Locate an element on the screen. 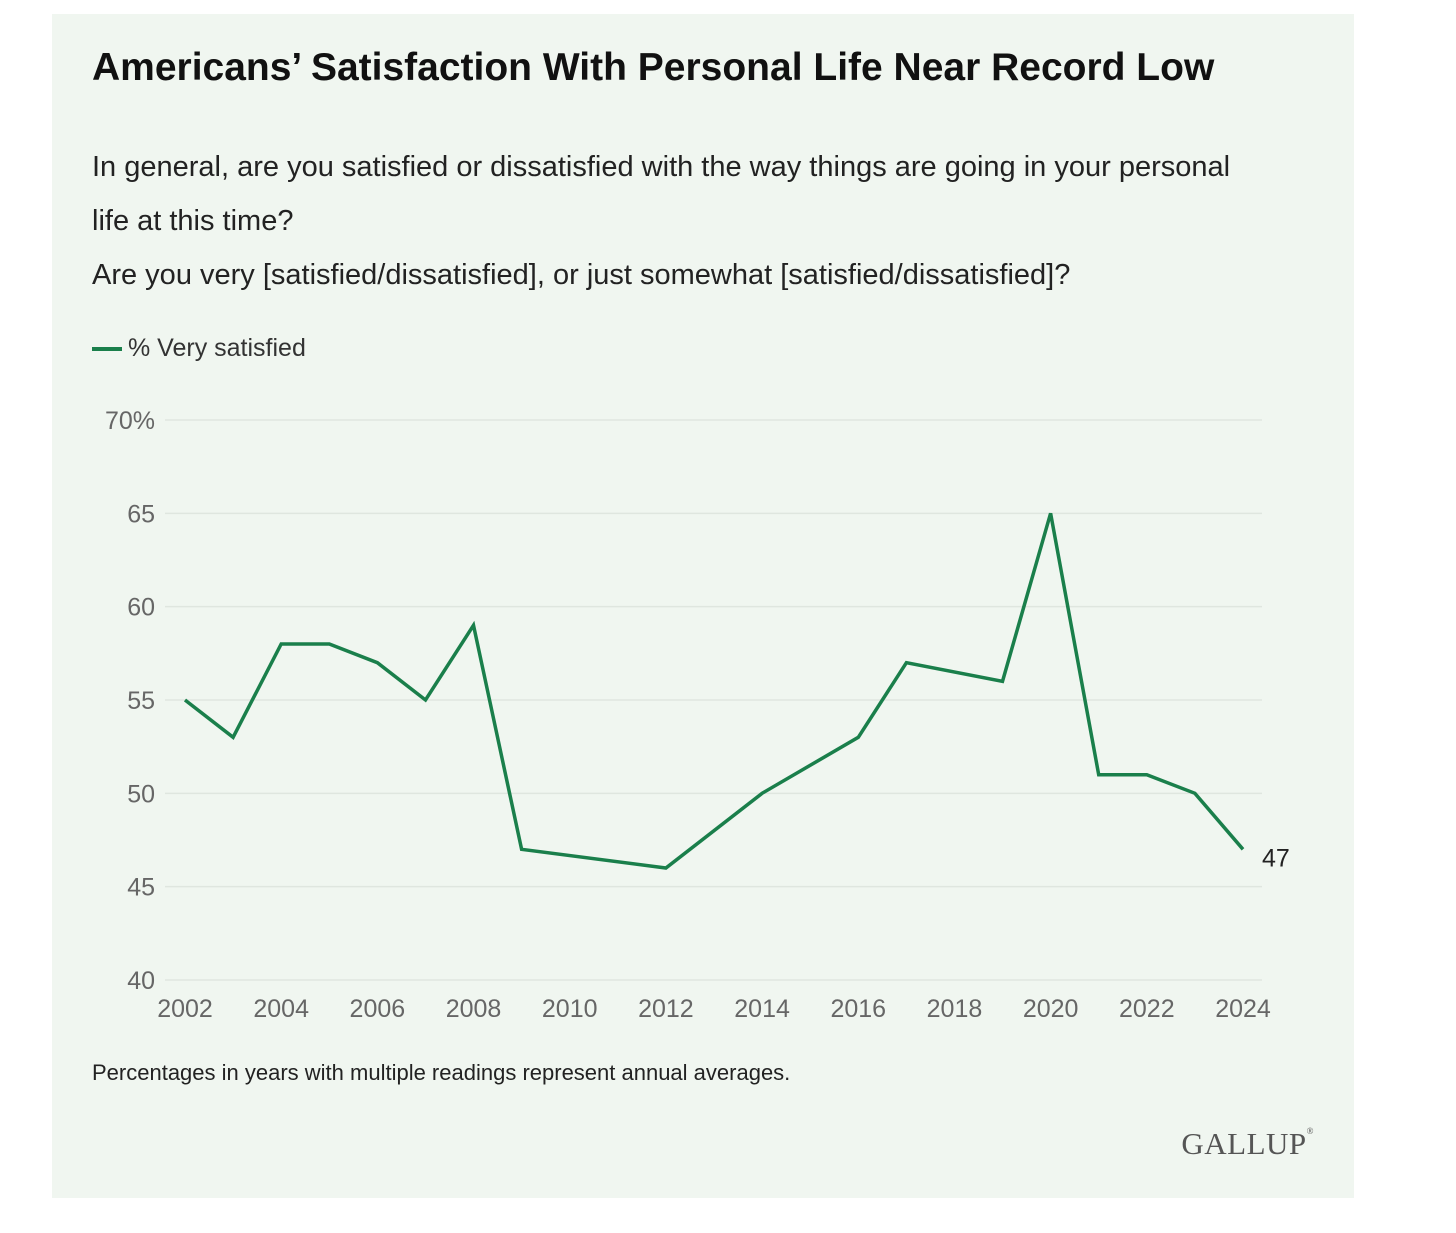 This screenshot has height=1233, width=1456. y-tick-label: 40 is located at coordinates (141, 981).